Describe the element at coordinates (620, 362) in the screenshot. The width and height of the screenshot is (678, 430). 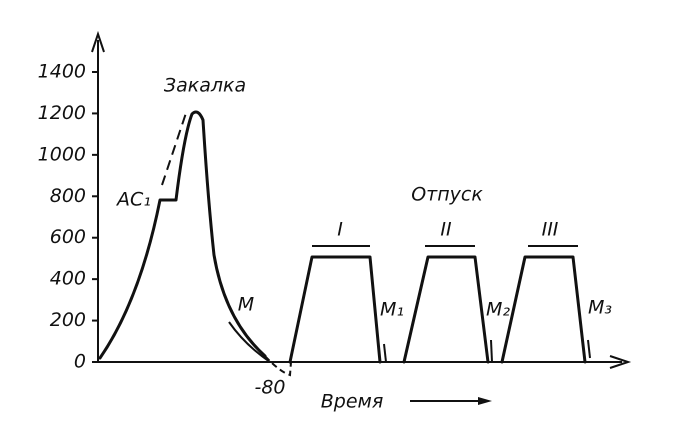
I see `x-axis-arrow` at that location.